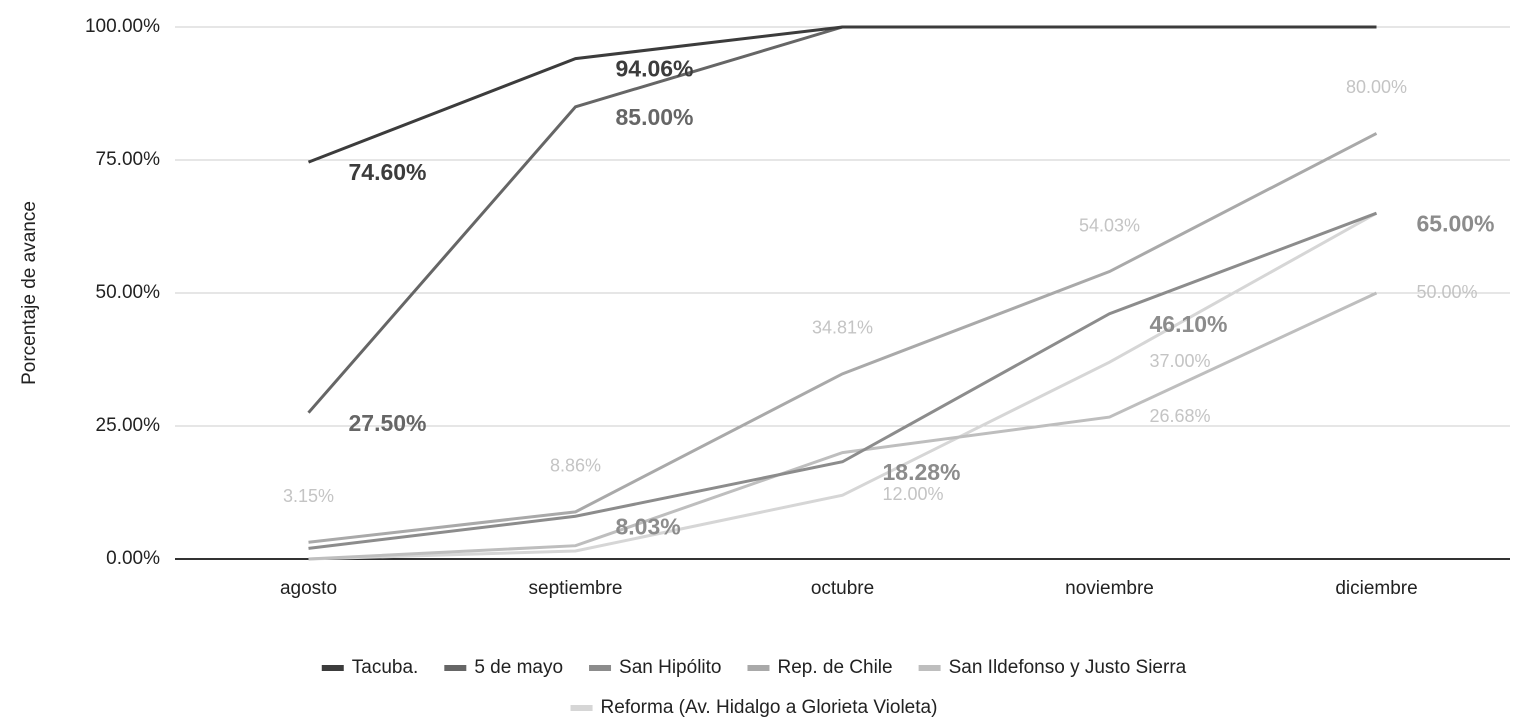 This screenshot has height=721, width=1534. Describe the element at coordinates (122, 26) in the screenshot. I see `y-tick-label: 100.00%` at that location.